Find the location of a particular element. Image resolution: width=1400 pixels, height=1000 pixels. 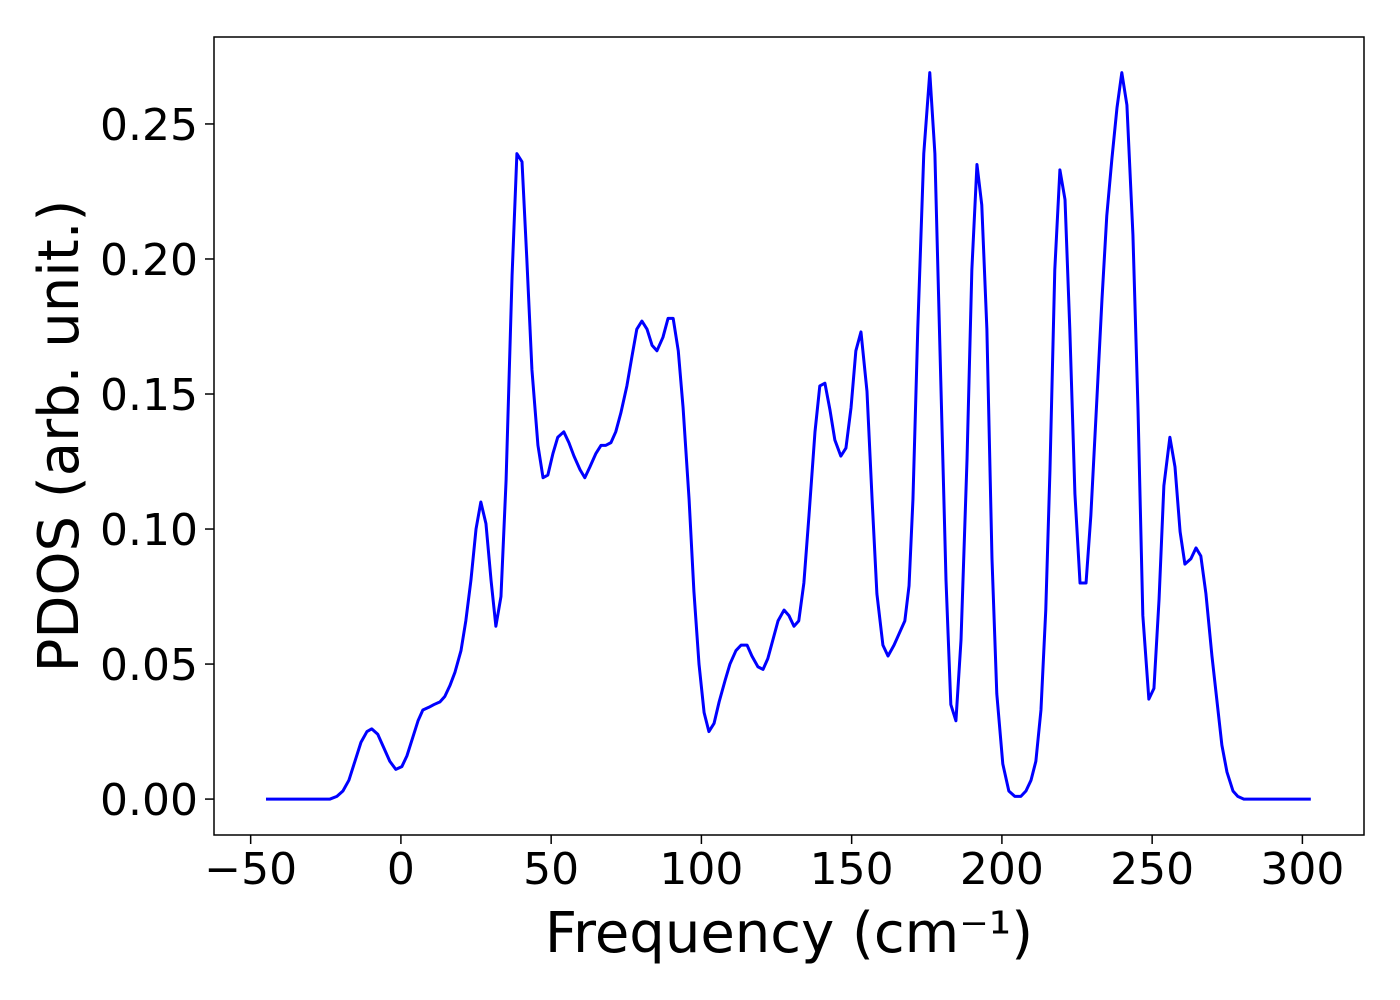

y-tick-label: 0.05 is located at coordinates (149, 665).